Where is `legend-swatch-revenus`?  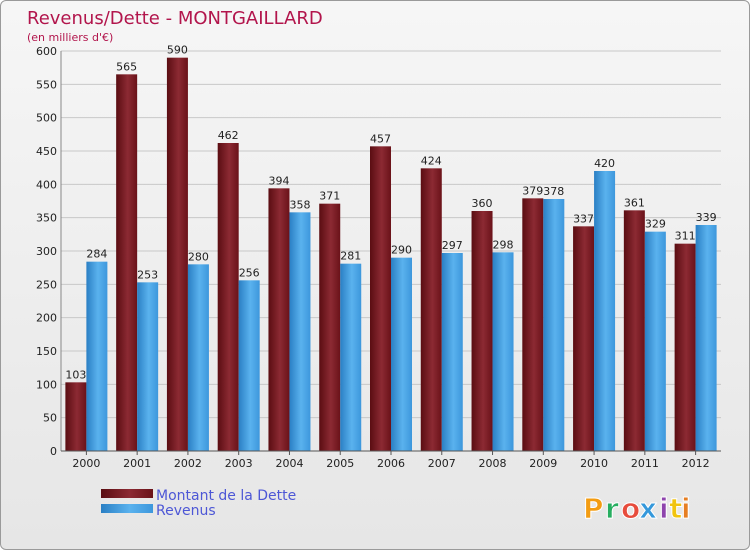 legend-swatch-revenus is located at coordinates (127, 508).